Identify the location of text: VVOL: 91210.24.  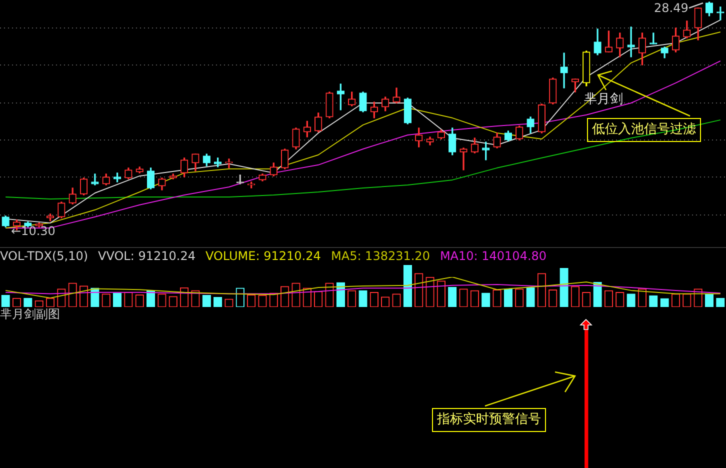
(147, 256).